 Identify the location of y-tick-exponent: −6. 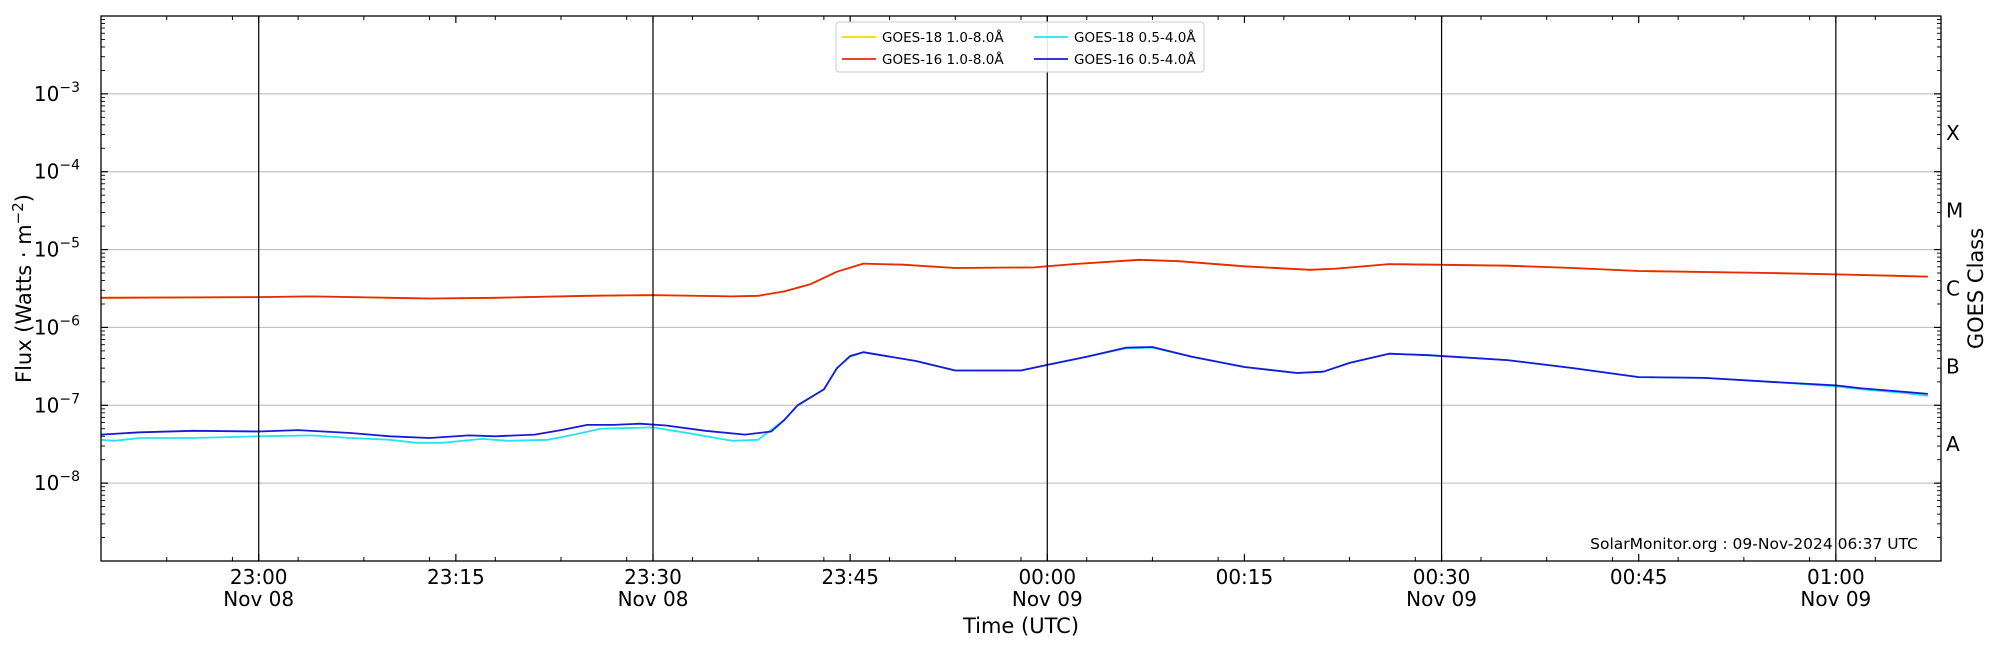
(69, 321).